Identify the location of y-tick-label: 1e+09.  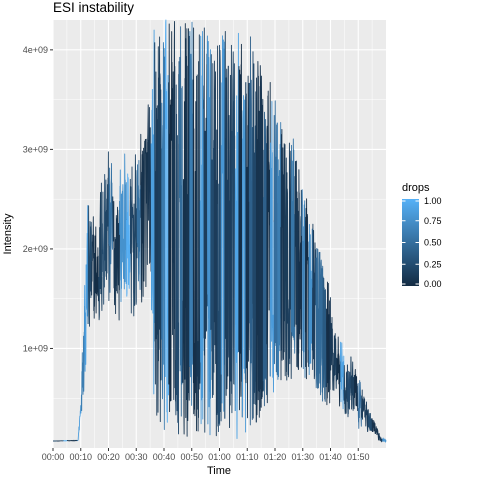
(35, 348).